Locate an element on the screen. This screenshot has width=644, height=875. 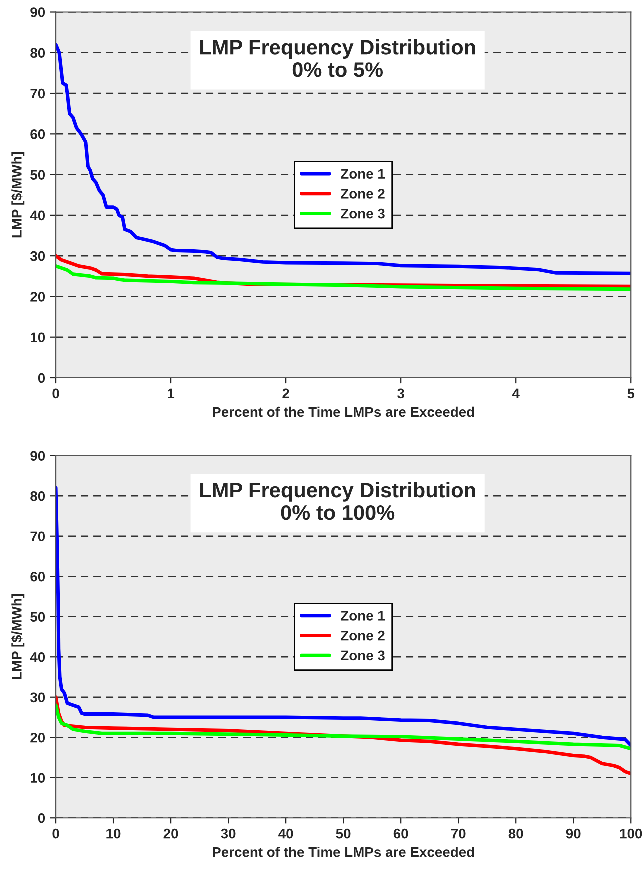
x-tick-label: 1 is located at coordinates (171, 393).